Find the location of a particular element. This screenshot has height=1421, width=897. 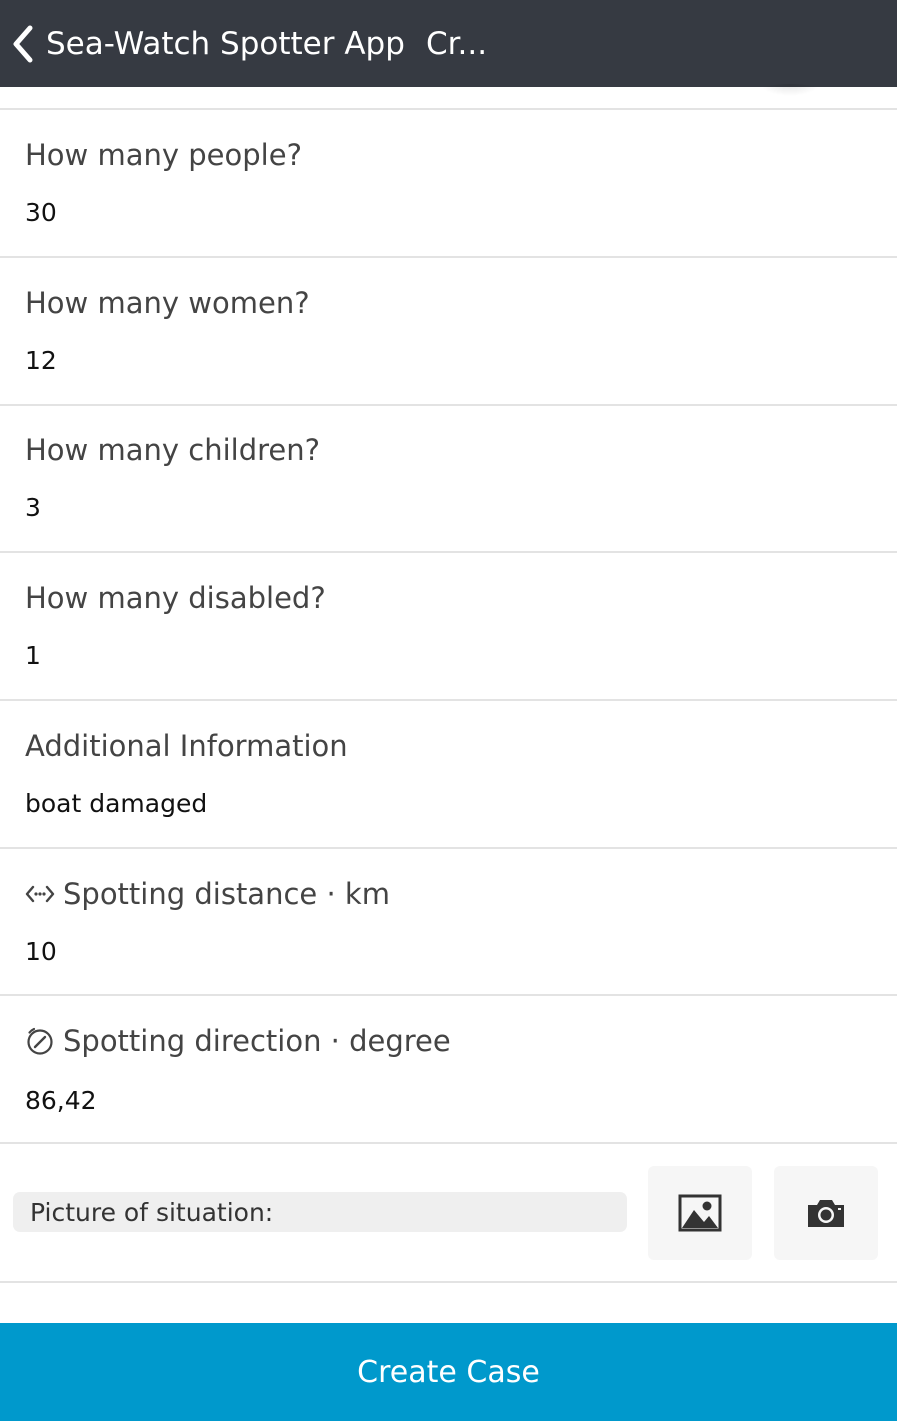

field-spotting-direction: Spotting direction · degree is located at coordinates (448, 1069).